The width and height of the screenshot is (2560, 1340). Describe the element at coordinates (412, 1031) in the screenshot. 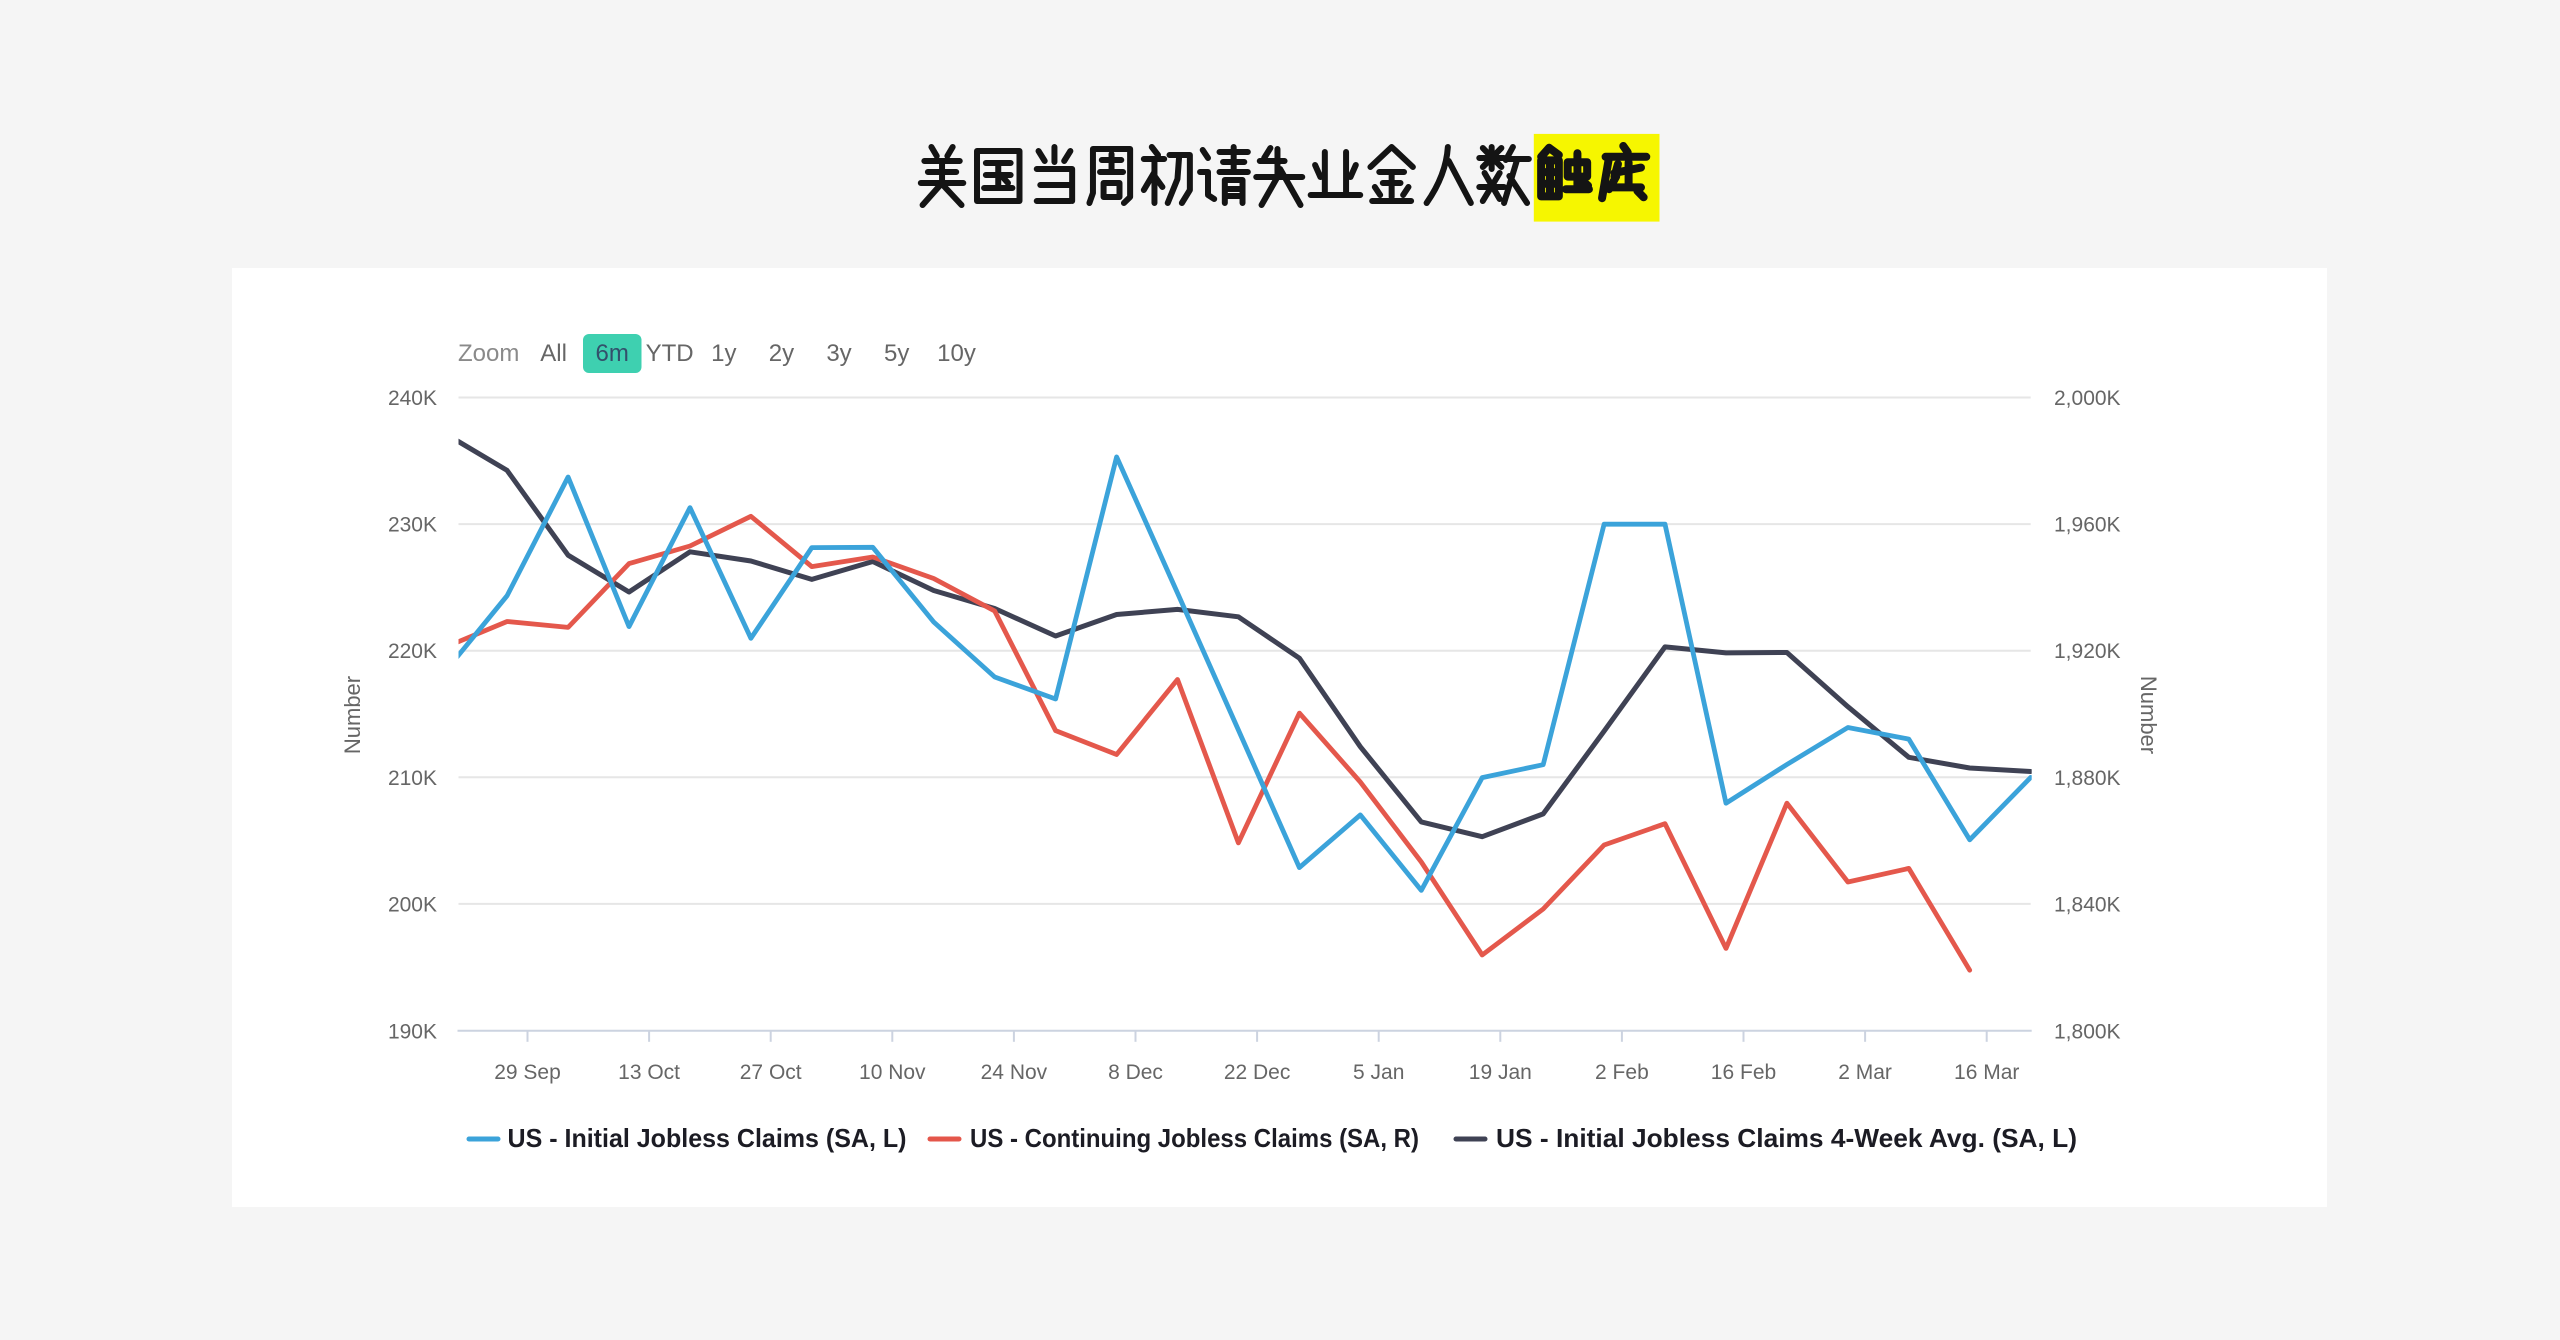

I see `svg-text: 190K` at that location.